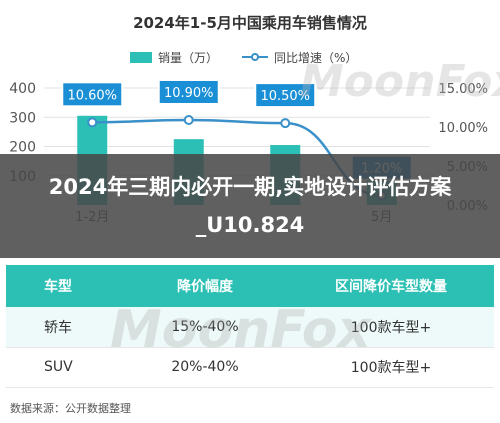 The height and width of the screenshot is (423, 500). I want to click on cell-model: 轿车, so click(64, 327).